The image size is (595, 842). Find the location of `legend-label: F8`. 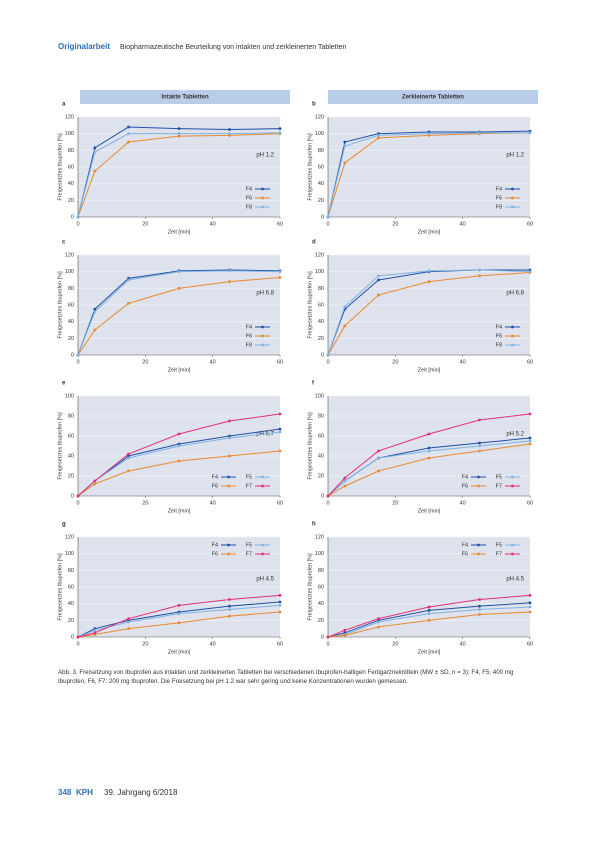

legend-label: F8 is located at coordinates (499, 345).